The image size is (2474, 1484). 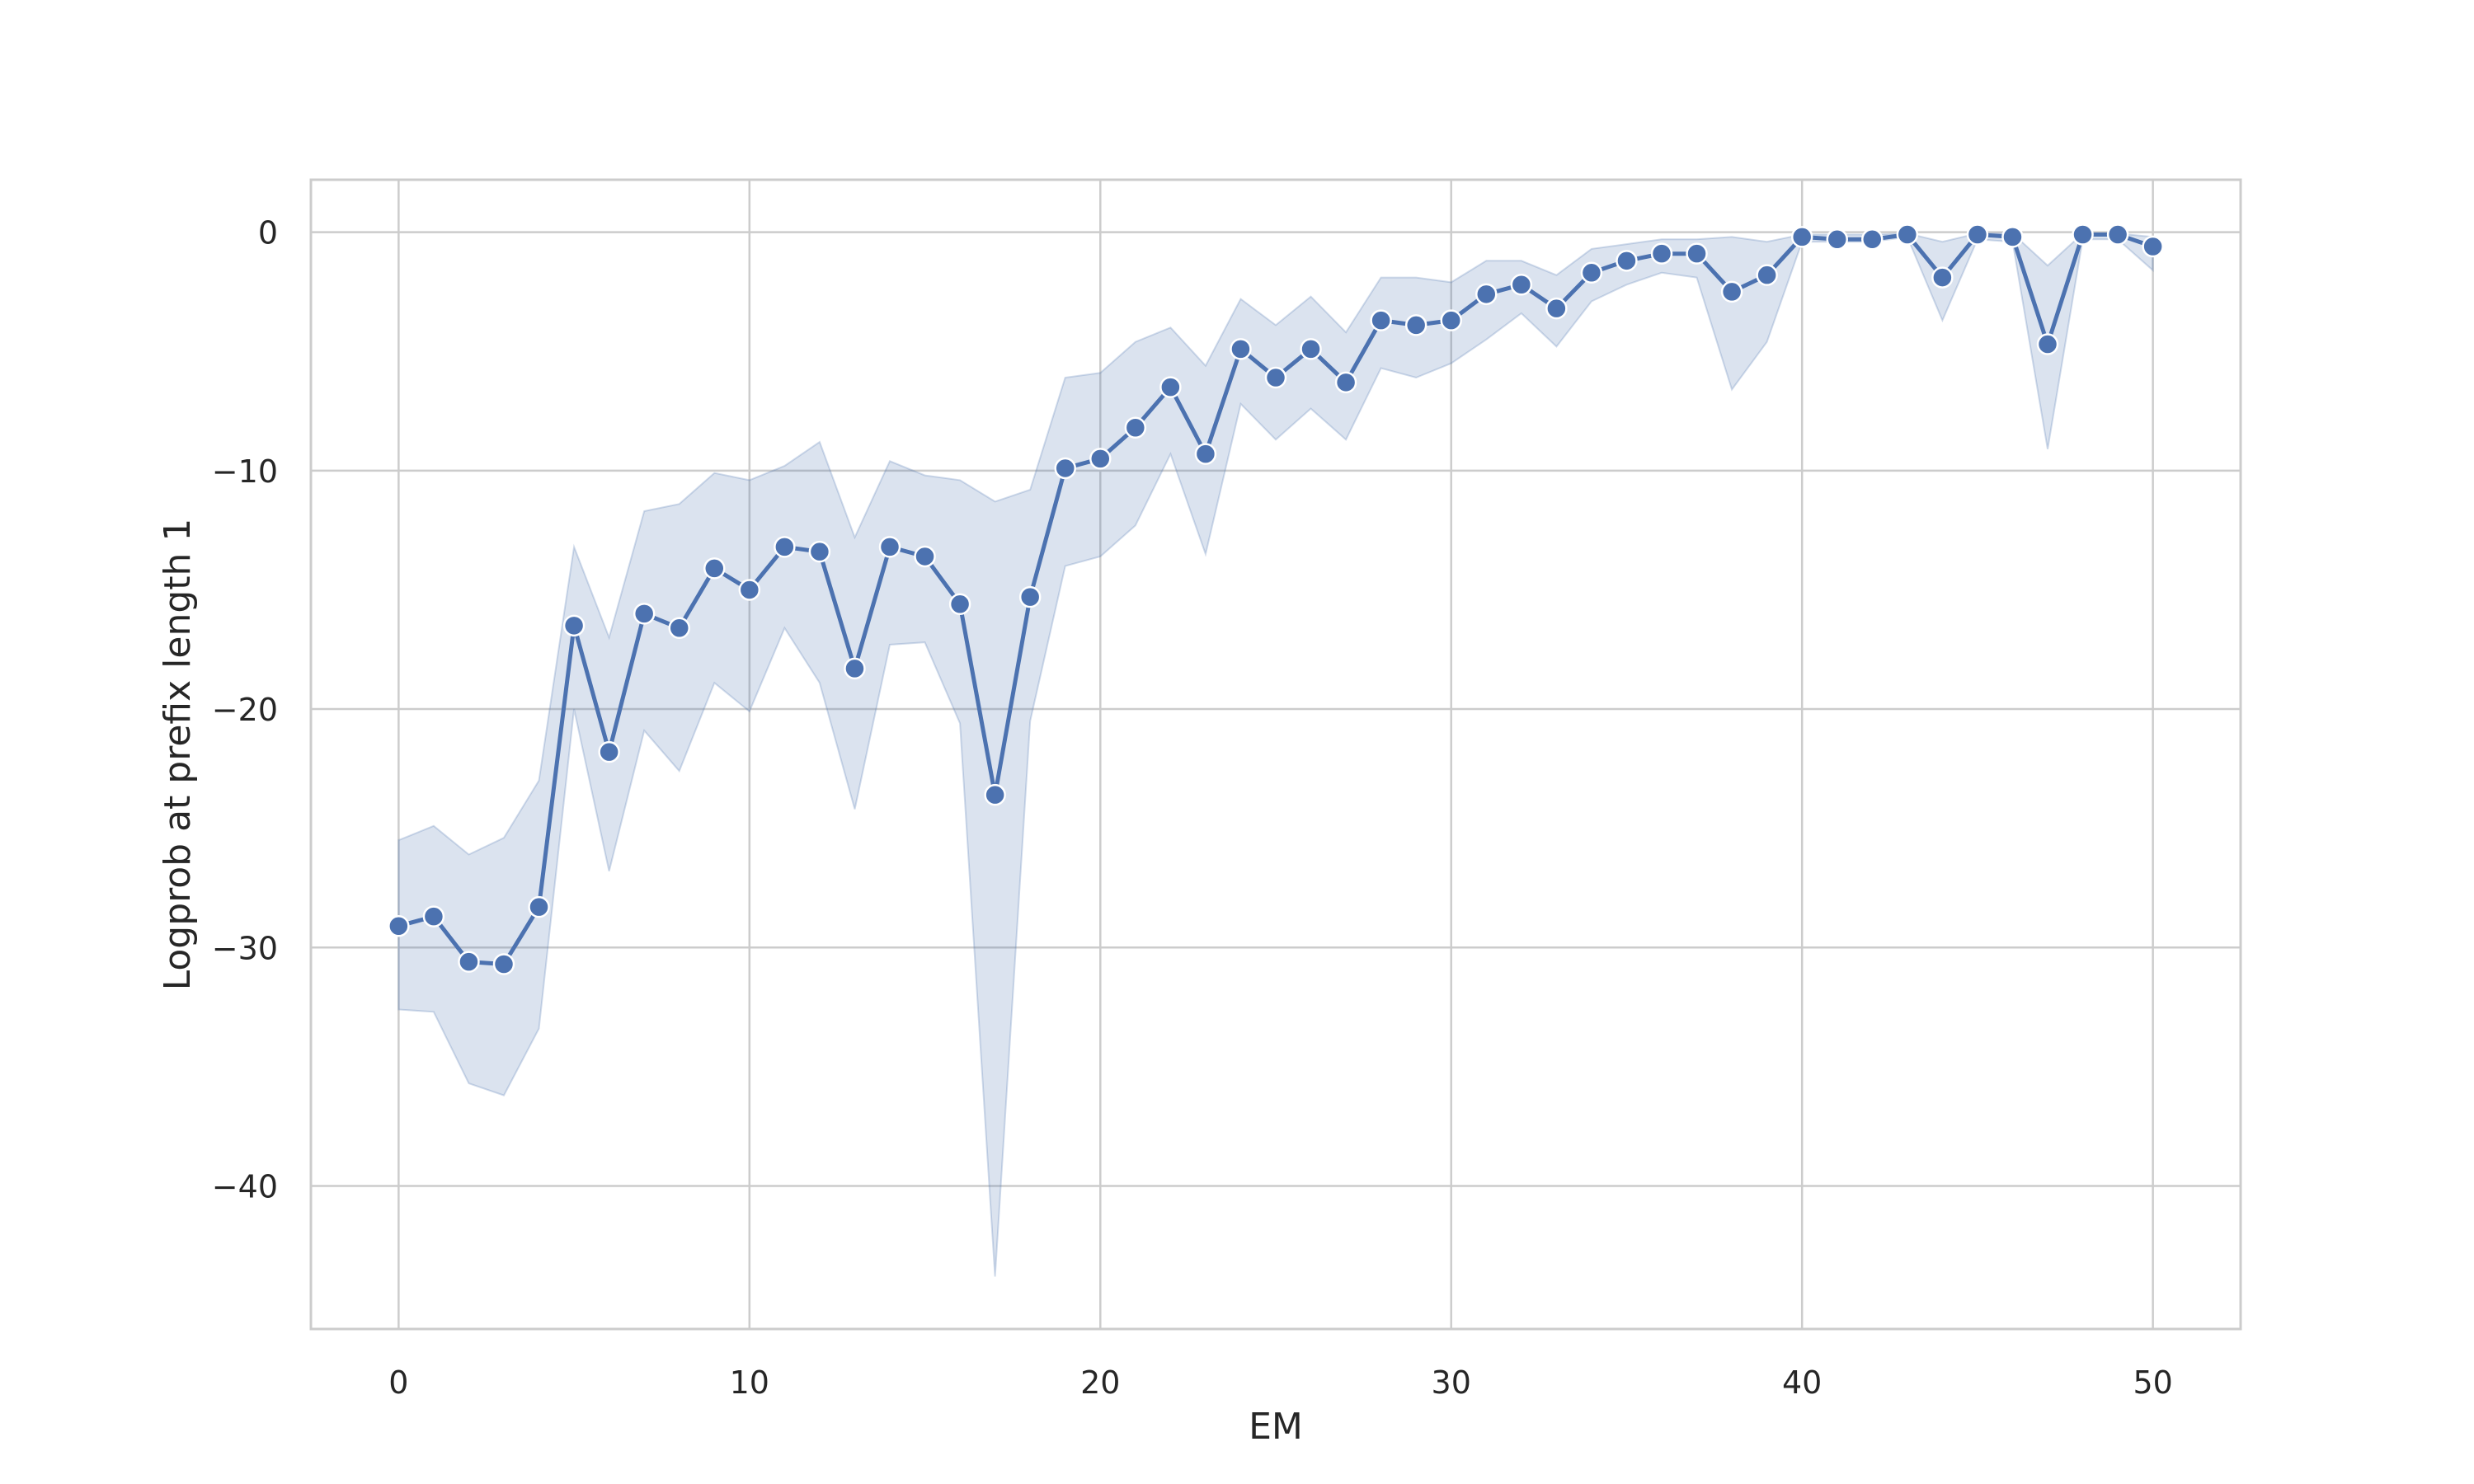 What do you see at coordinates (749, 1382) in the screenshot?
I see `x-tick-label: 10` at bounding box center [749, 1382].